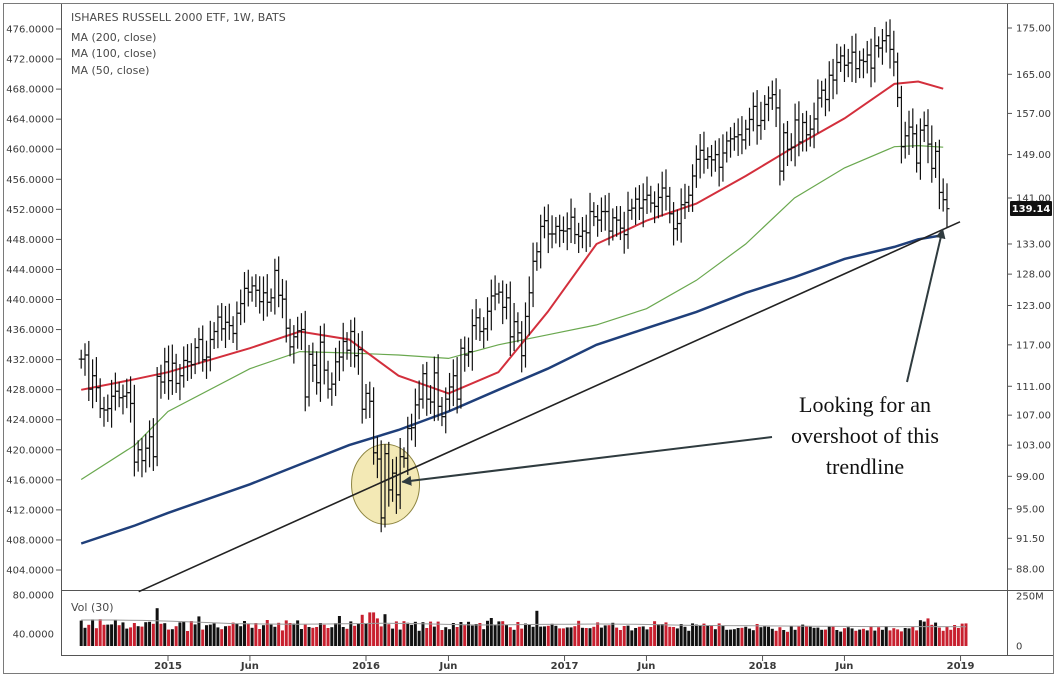  I want to click on volume-bars, so click(523, 627).